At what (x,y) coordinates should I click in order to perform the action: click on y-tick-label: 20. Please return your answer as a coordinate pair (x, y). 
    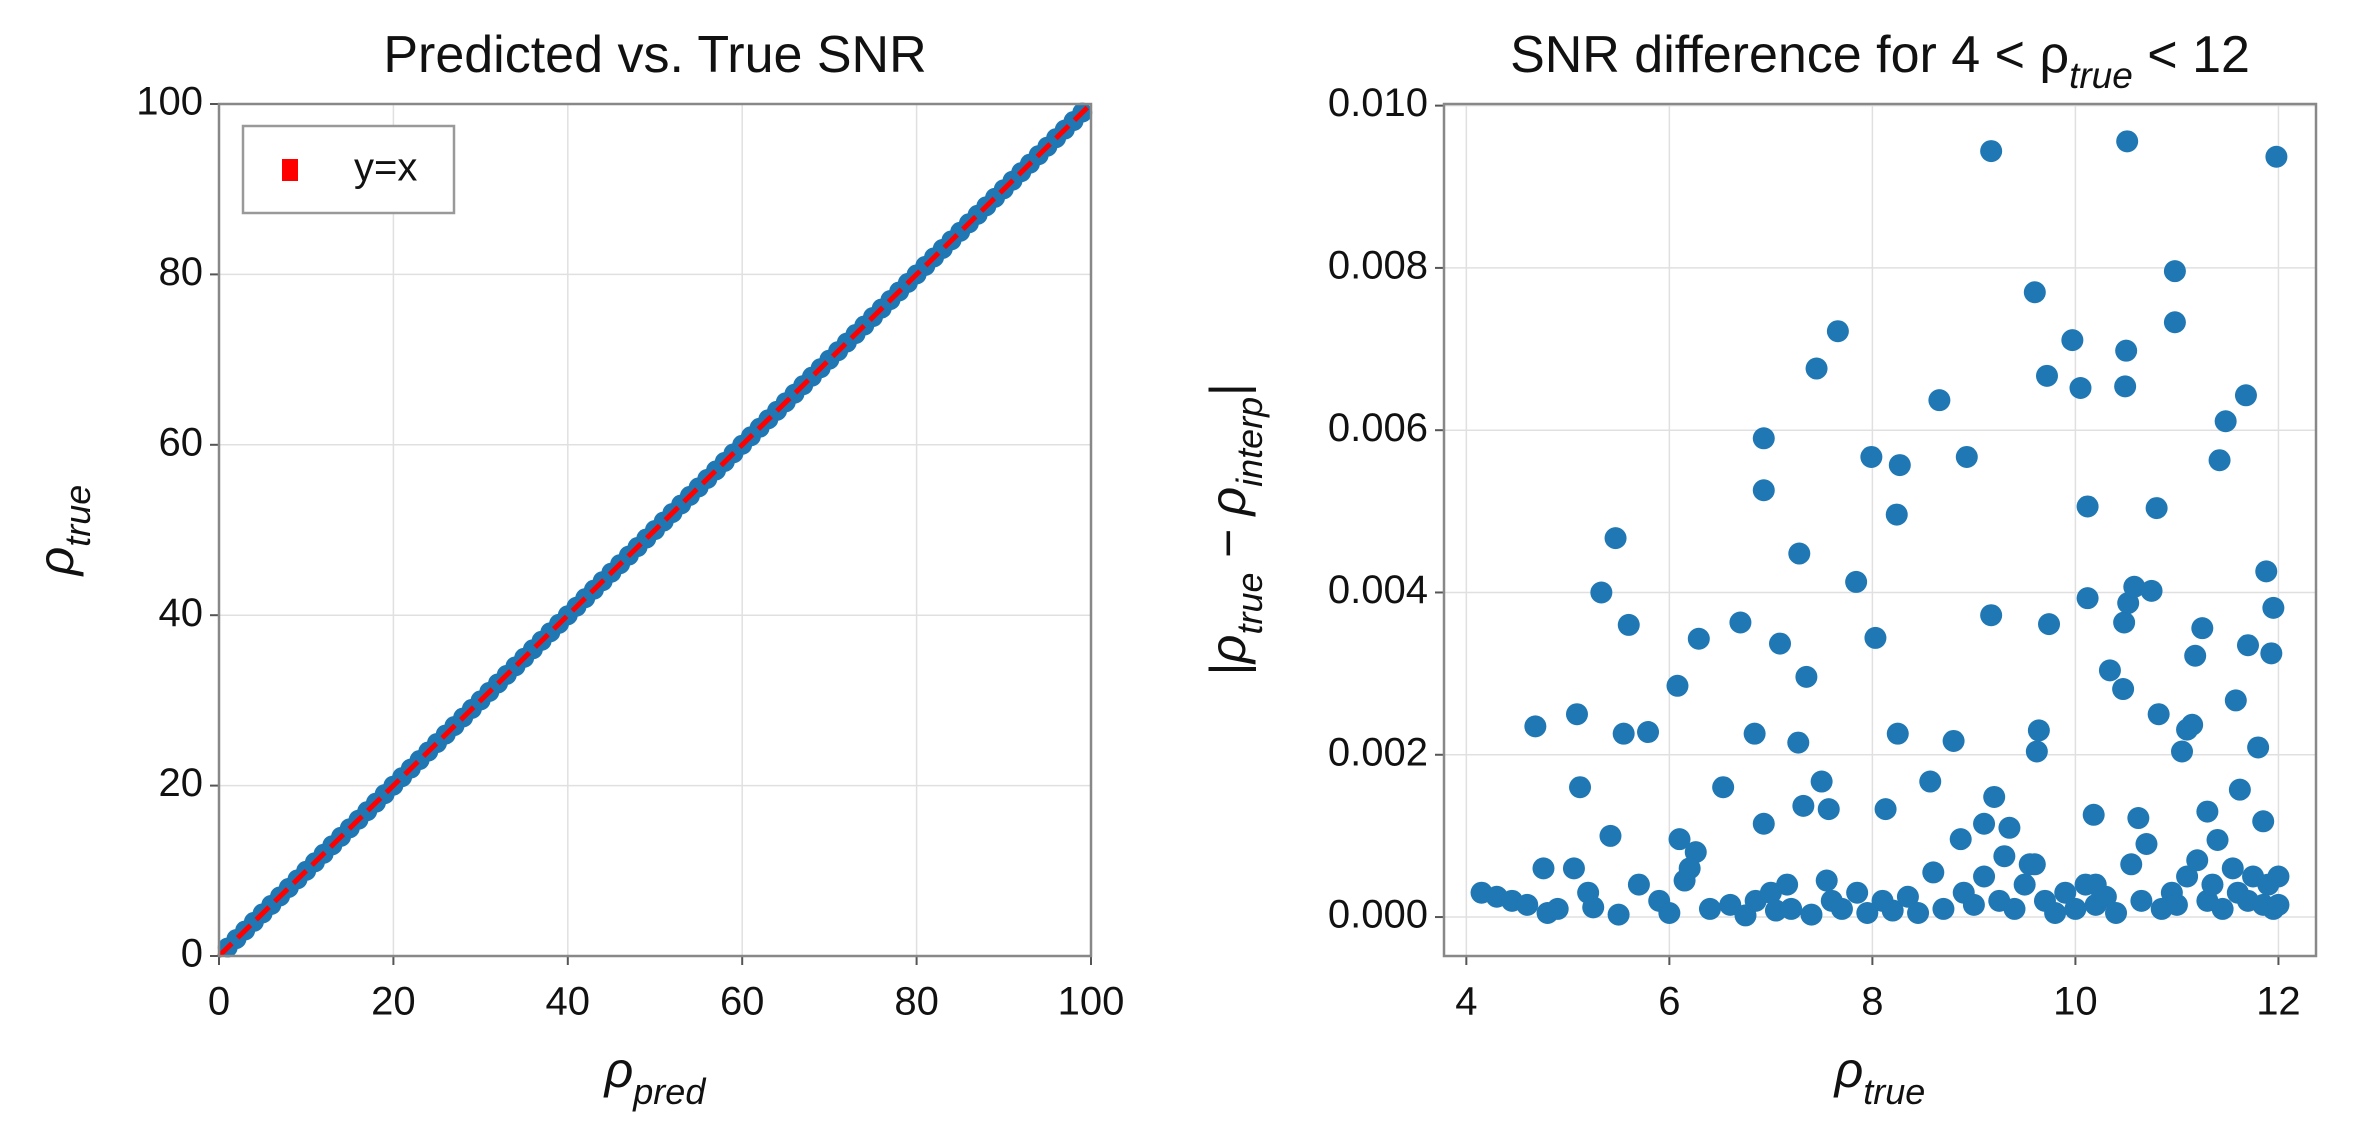
    Looking at the image, I should click on (181, 783).